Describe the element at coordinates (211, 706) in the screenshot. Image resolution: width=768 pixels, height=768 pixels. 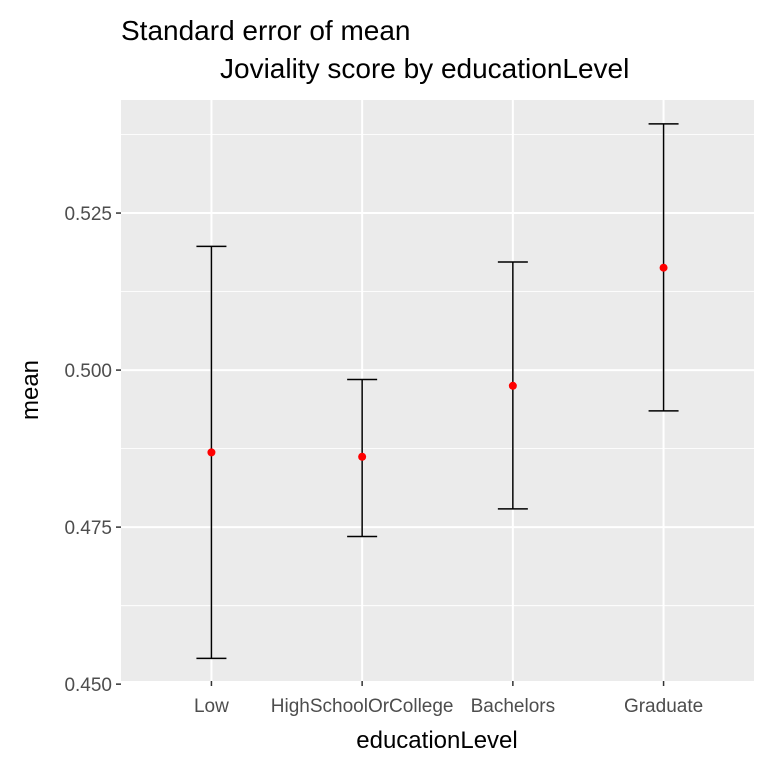
I see `x-tick-label: Low` at that location.